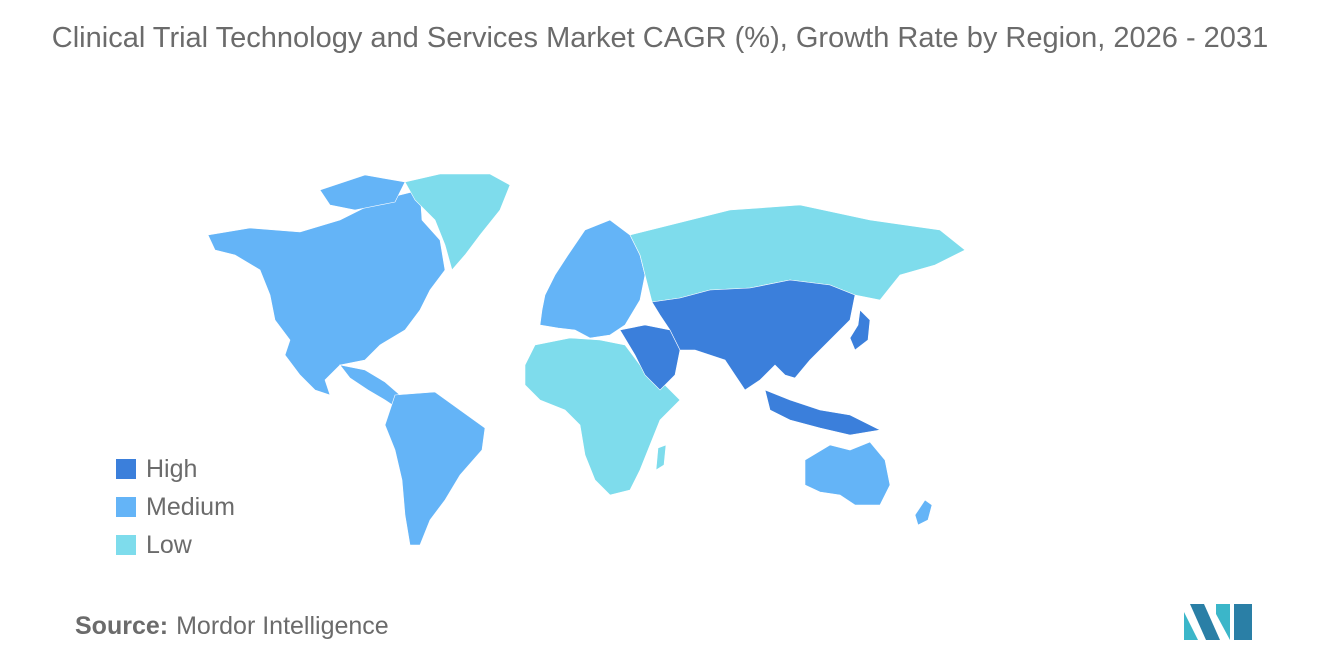  What do you see at coordinates (126, 545) in the screenshot?
I see `legend-swatch-low` at bounding box center [126, 545].